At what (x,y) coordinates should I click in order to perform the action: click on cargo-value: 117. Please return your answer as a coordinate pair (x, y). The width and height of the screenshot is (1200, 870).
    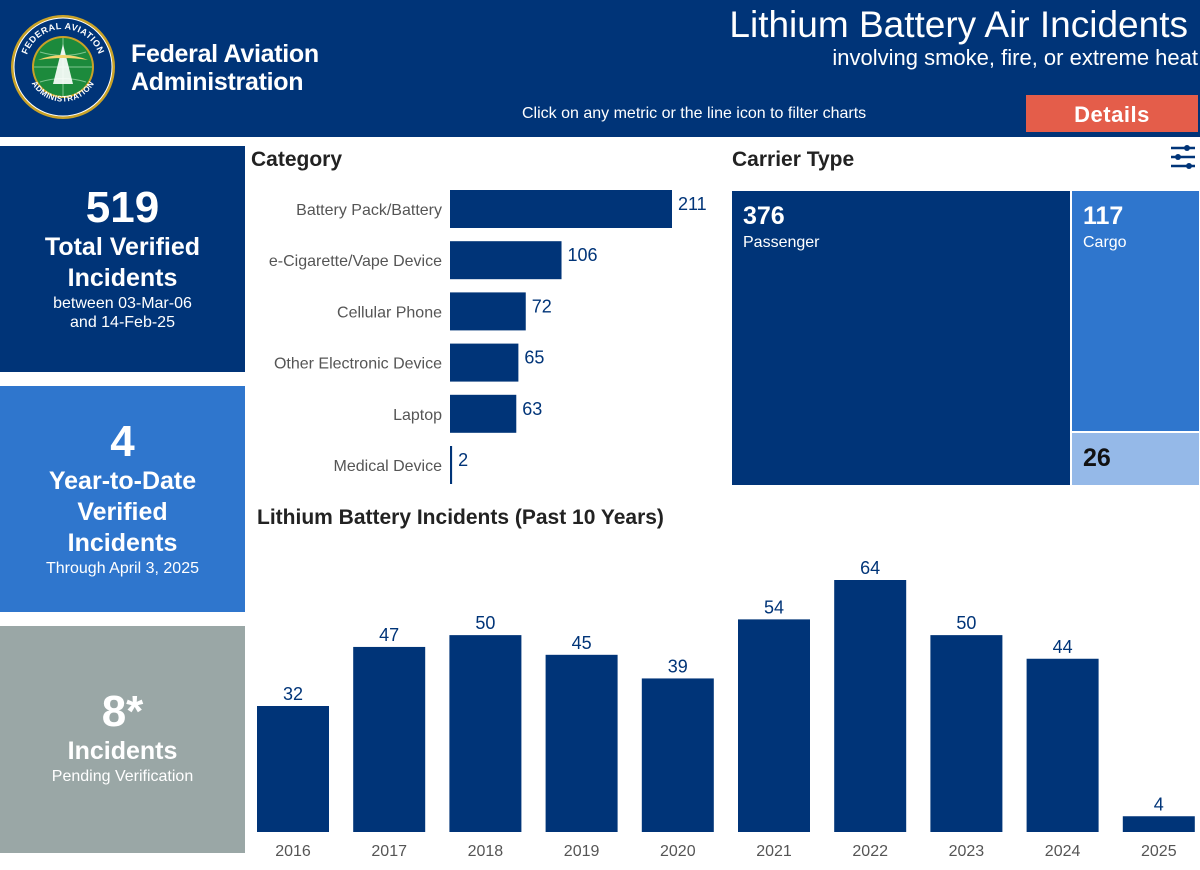
    Looking at the image, I should click on (1103, 216).